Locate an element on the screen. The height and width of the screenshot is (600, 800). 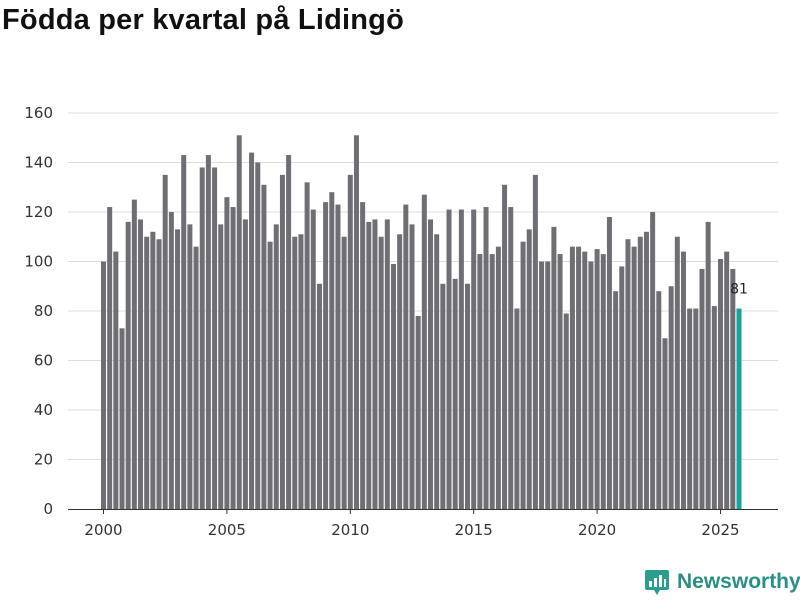
newsworthy-logo-icon is located at coordinates (657, 582).